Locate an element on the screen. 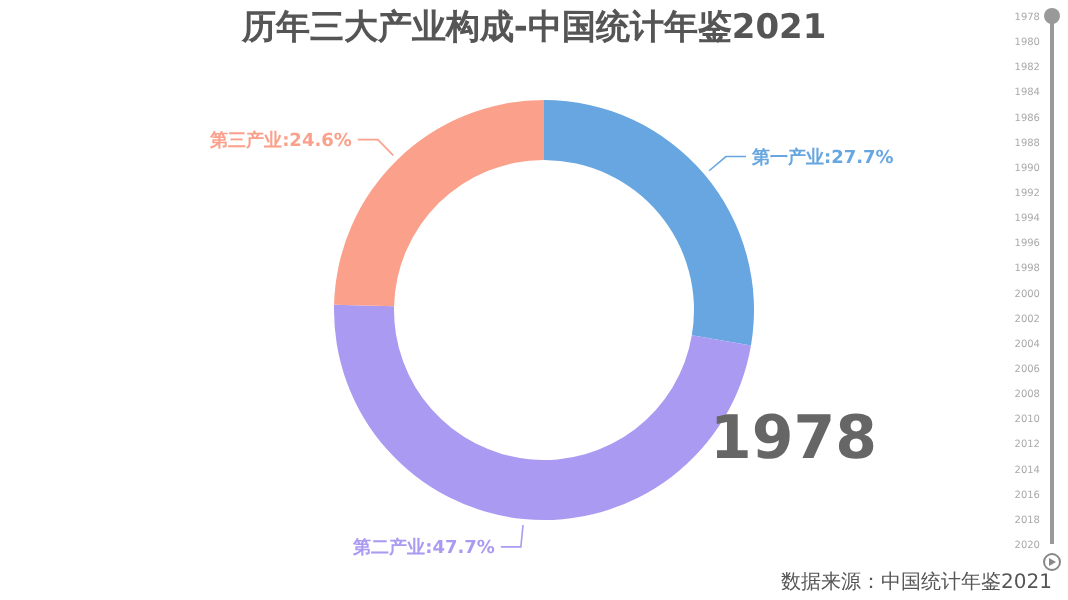 The image size is (1068, 600). chart-title: 历年三大产业构成-中国统计年鉴2021 is located at coordinates (534, 28).